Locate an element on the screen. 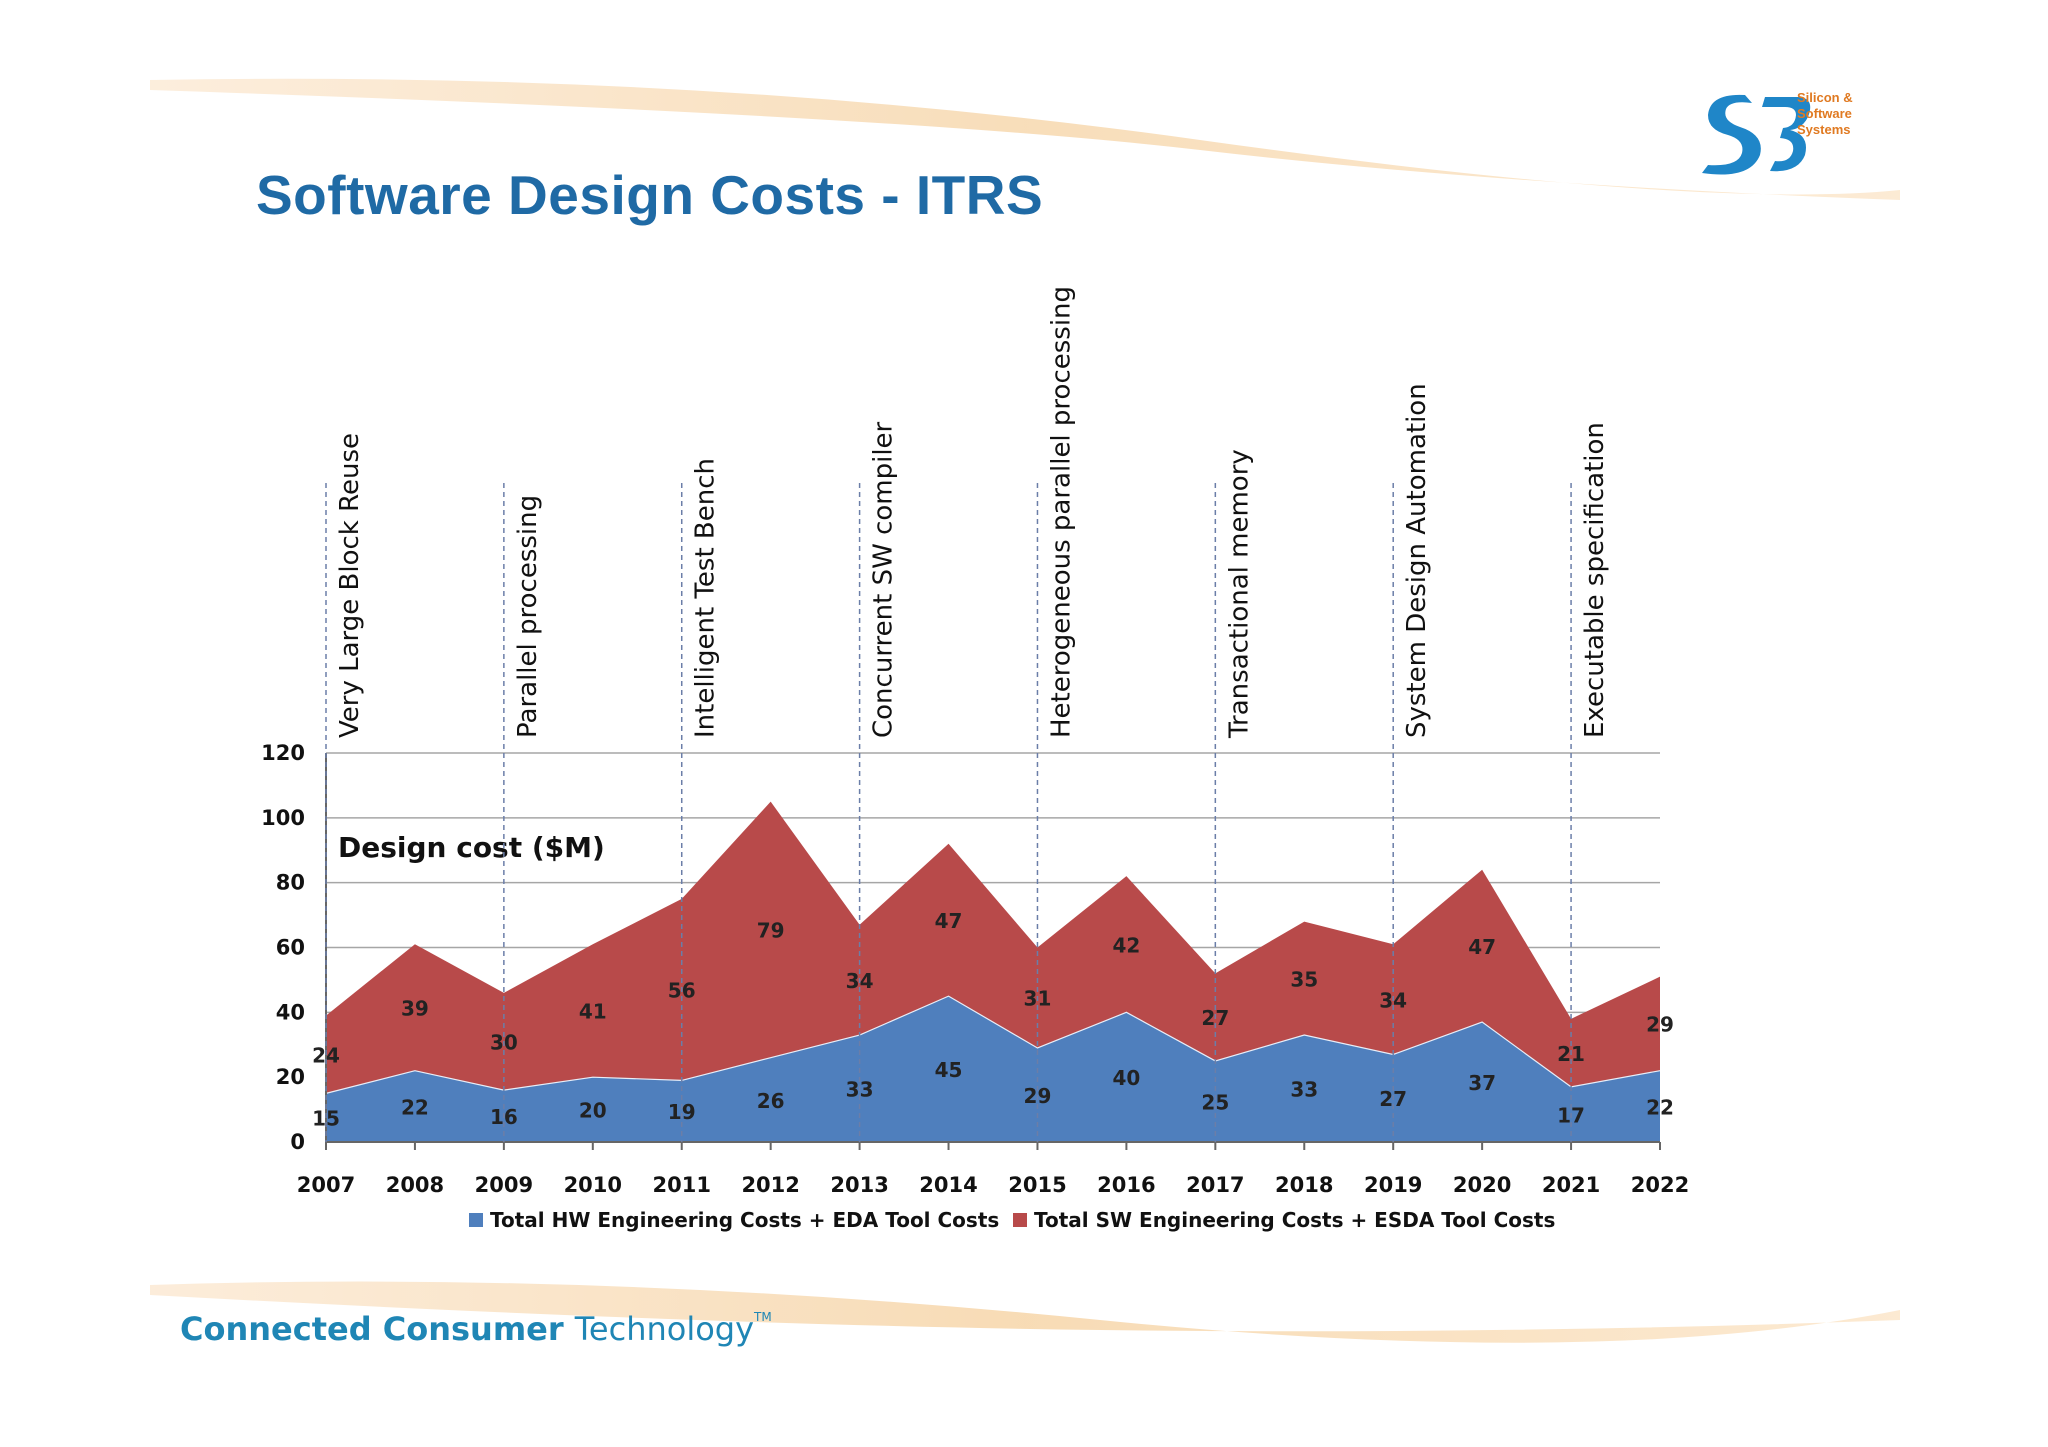 The image size is (2048, 1447). logo-line-1: Silicon & is located at coordinates (1825, 97).